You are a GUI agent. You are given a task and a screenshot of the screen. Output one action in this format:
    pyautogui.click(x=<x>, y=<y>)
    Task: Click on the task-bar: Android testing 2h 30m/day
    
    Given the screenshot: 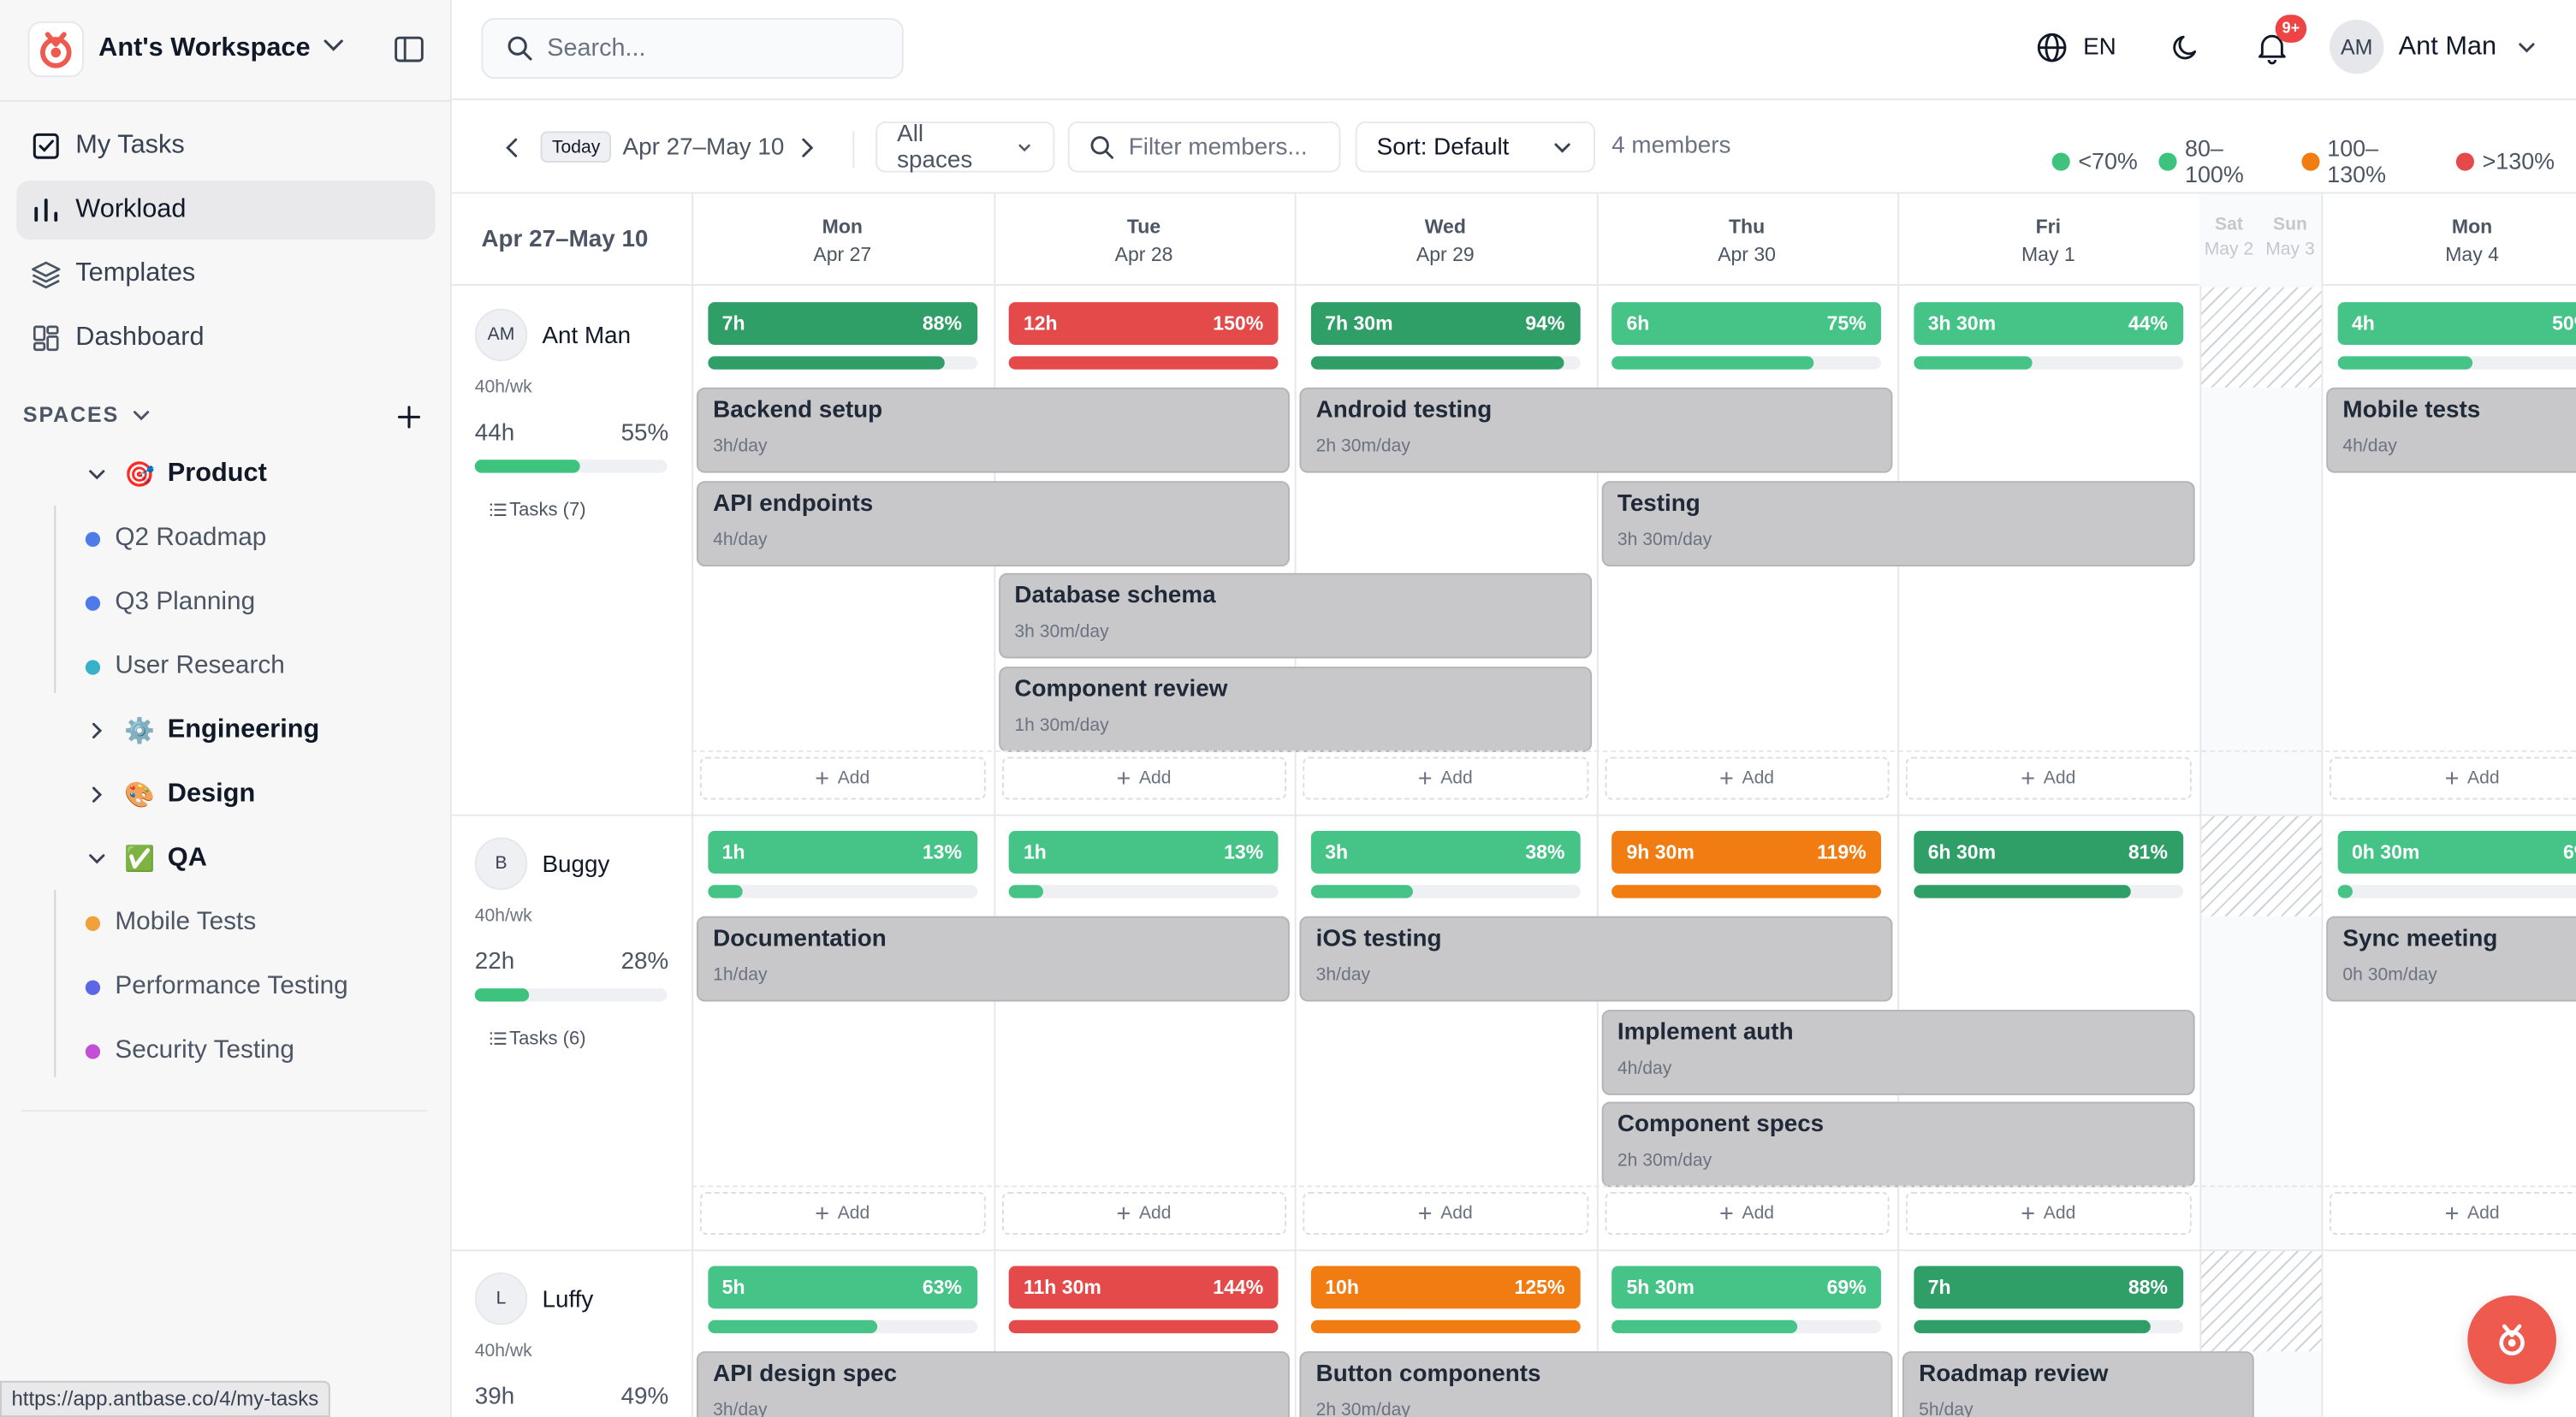 What is the action you would take?
    pyautogui.click(x=1596, y=430)
    